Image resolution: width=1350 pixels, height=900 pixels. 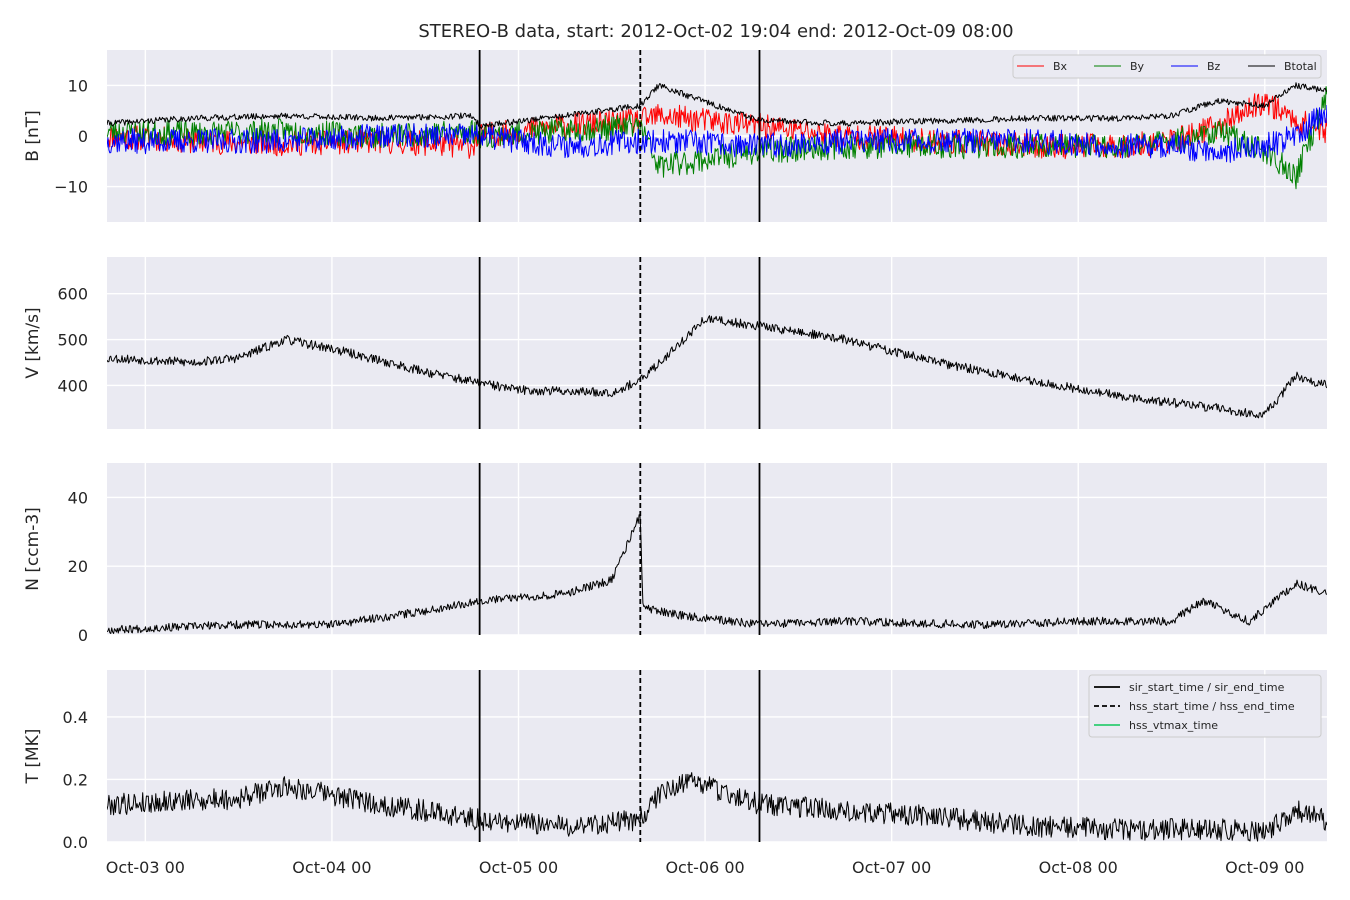 I want to click on series-line-by, so click(x=717, y=138).